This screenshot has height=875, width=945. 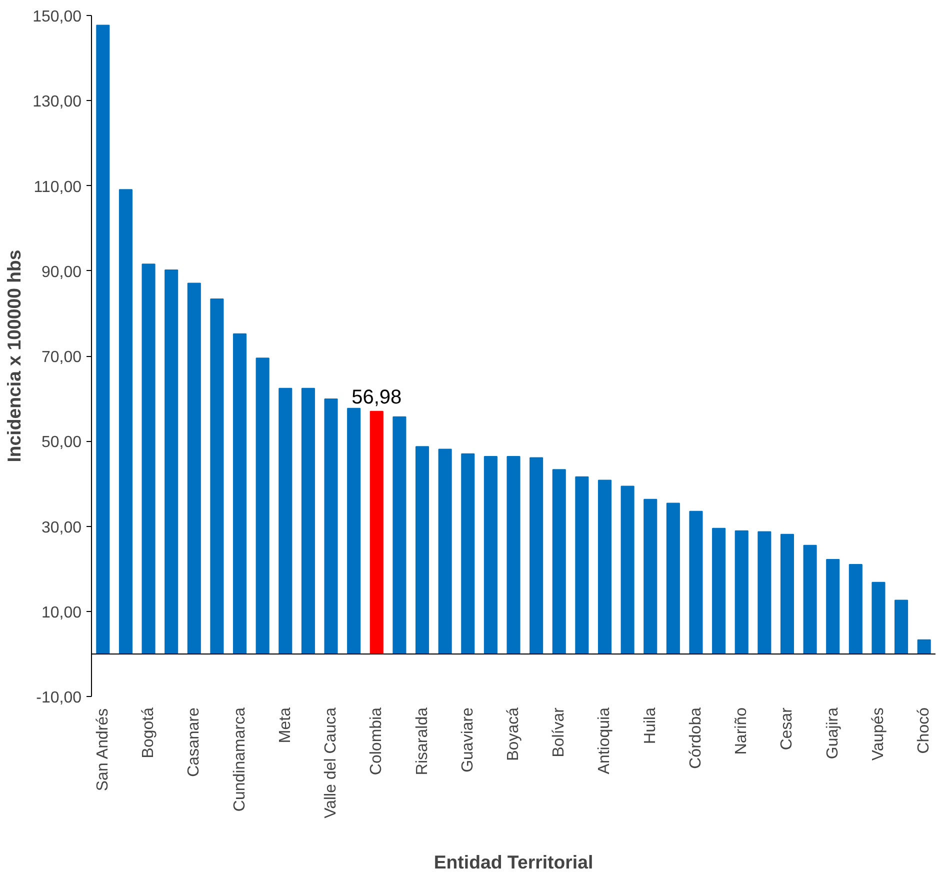 What do you see at coordinates (787, 728) in the screenshot?
I see `x-tick-label: Cesar` at bounding box center [787, 728].